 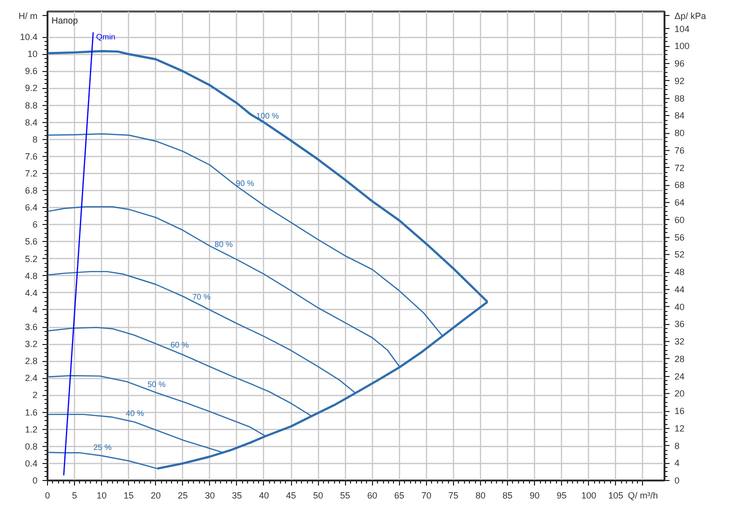 What do you see at coordinates (535, 495) in the screenshot?
I see `x-tick-label: 90` at bounding box center [535, 495].